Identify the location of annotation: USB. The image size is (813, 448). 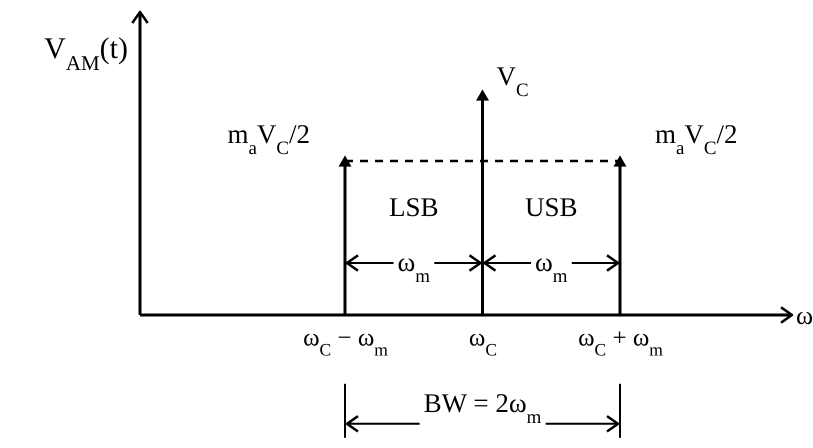
(551, 207).